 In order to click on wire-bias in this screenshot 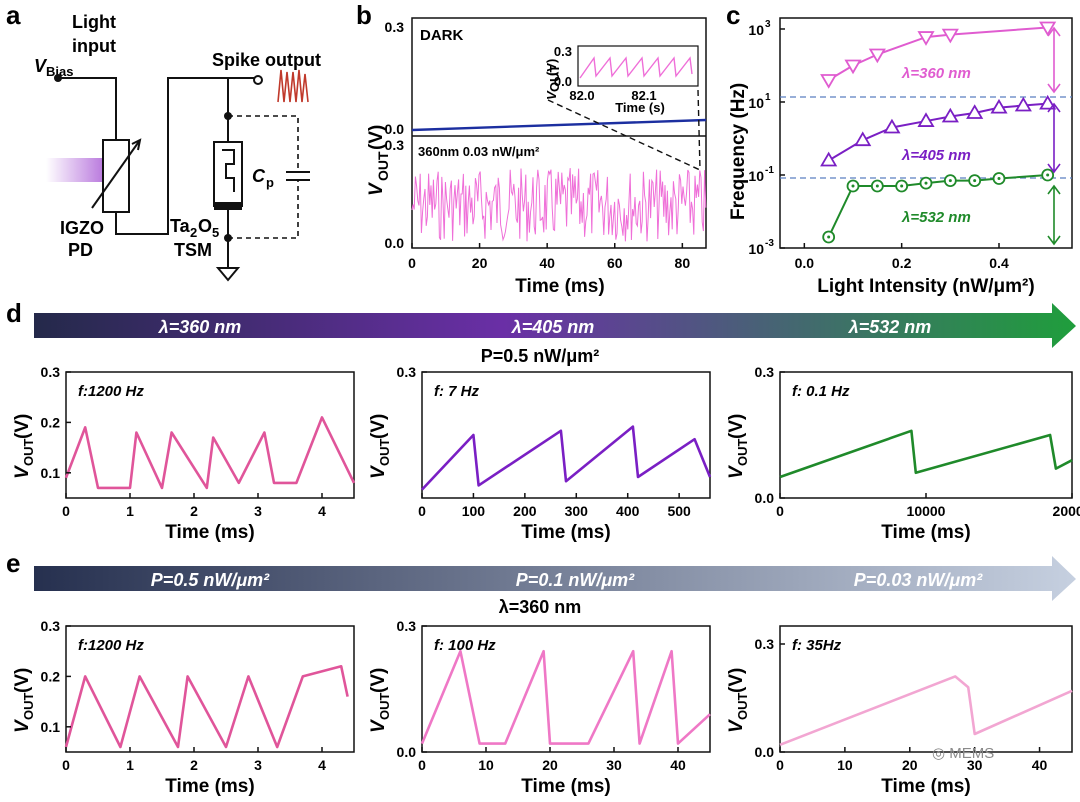, I will do `click(87, 108)`.